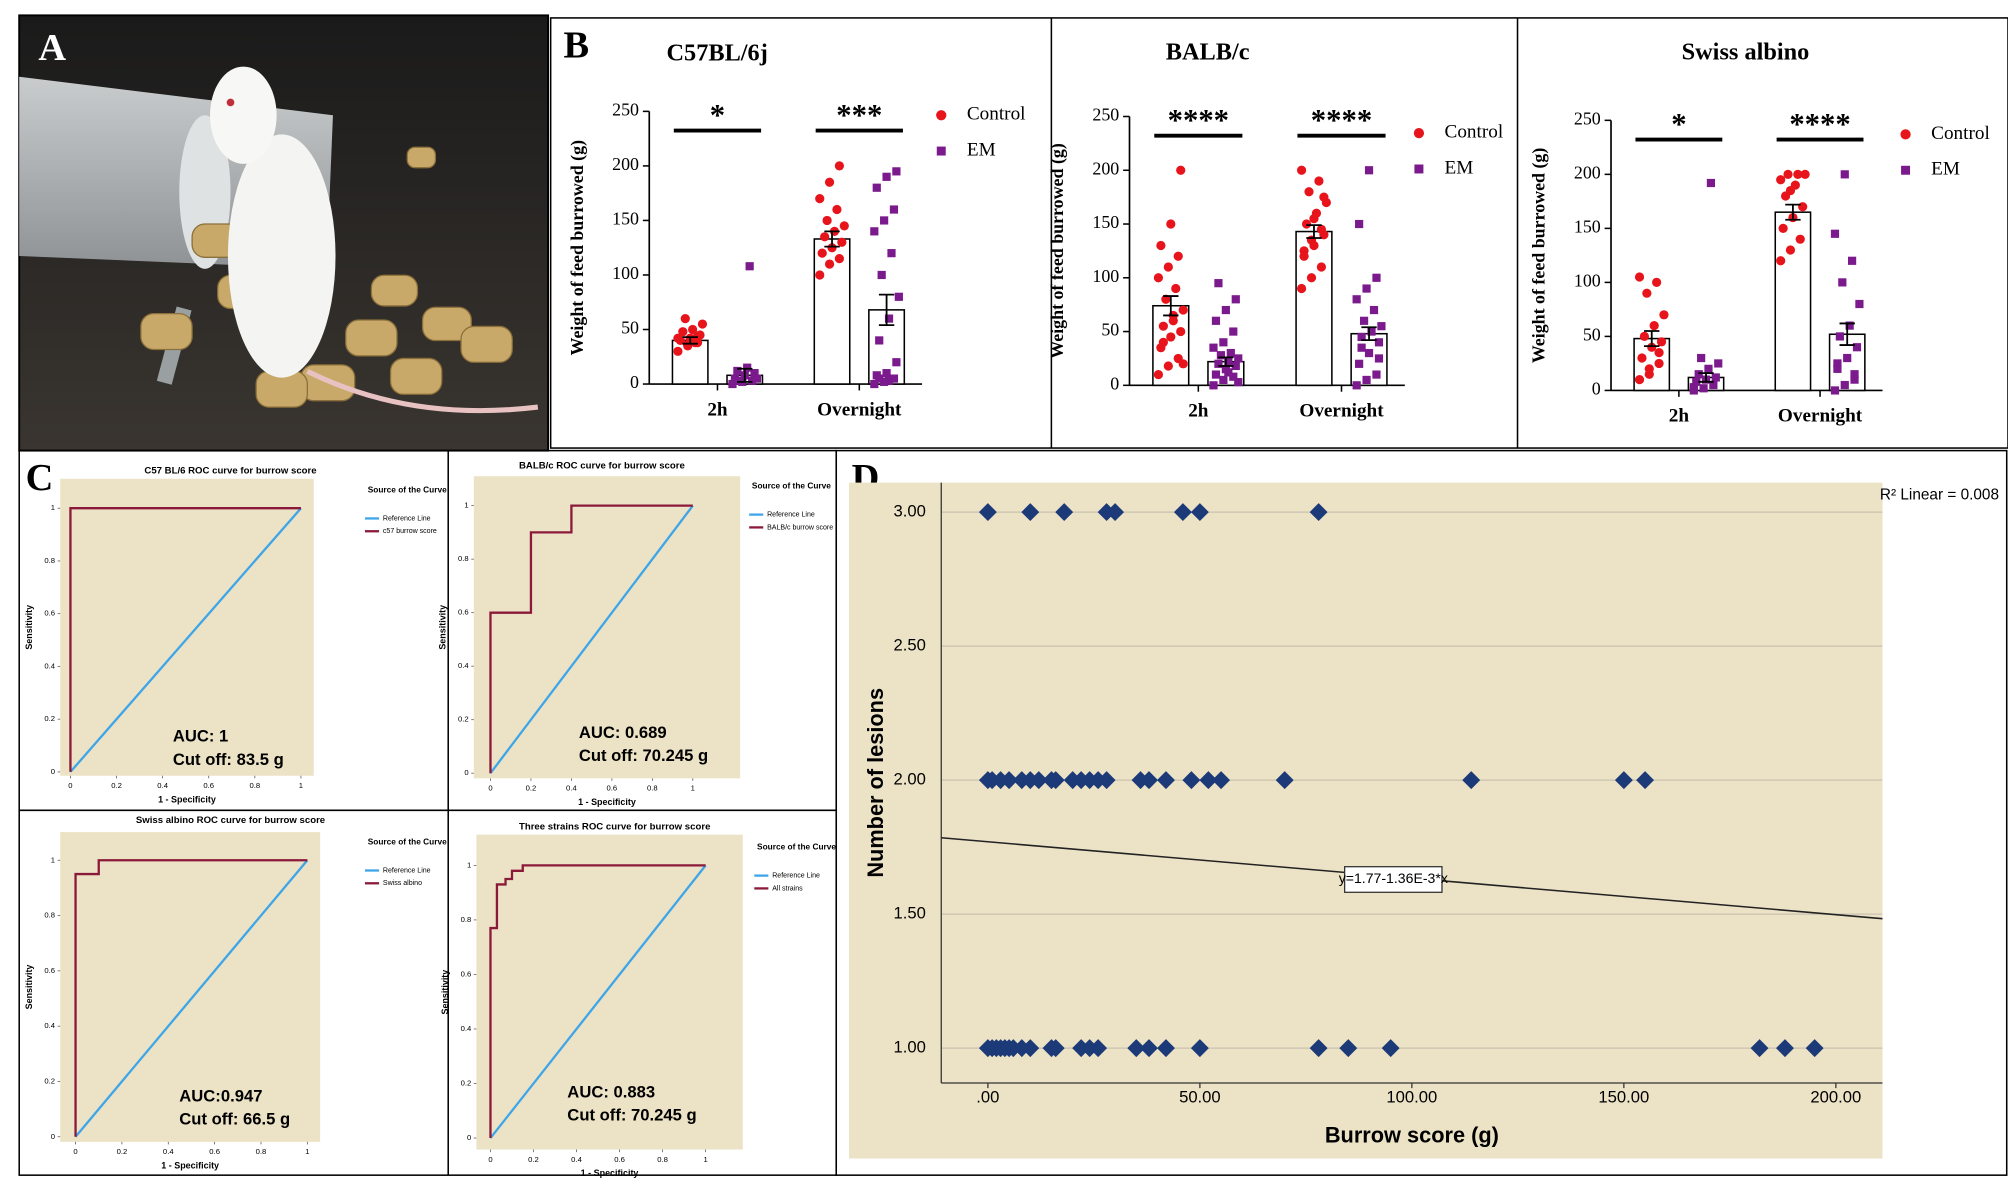  Describe the element at coordinates (1835, 1097) in the screenshot. I see `x-tick-label: 200.00` at that location.